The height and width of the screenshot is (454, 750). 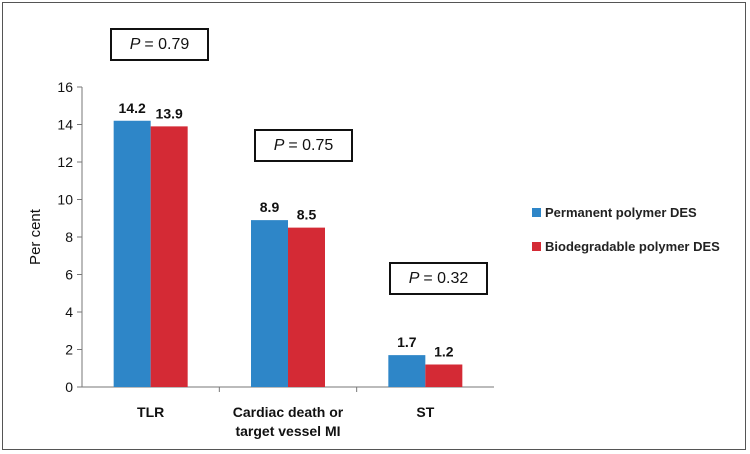 I want to click on legend-item-biodegradable: Biodegradable polymer DES, so click(x=626, y=246).